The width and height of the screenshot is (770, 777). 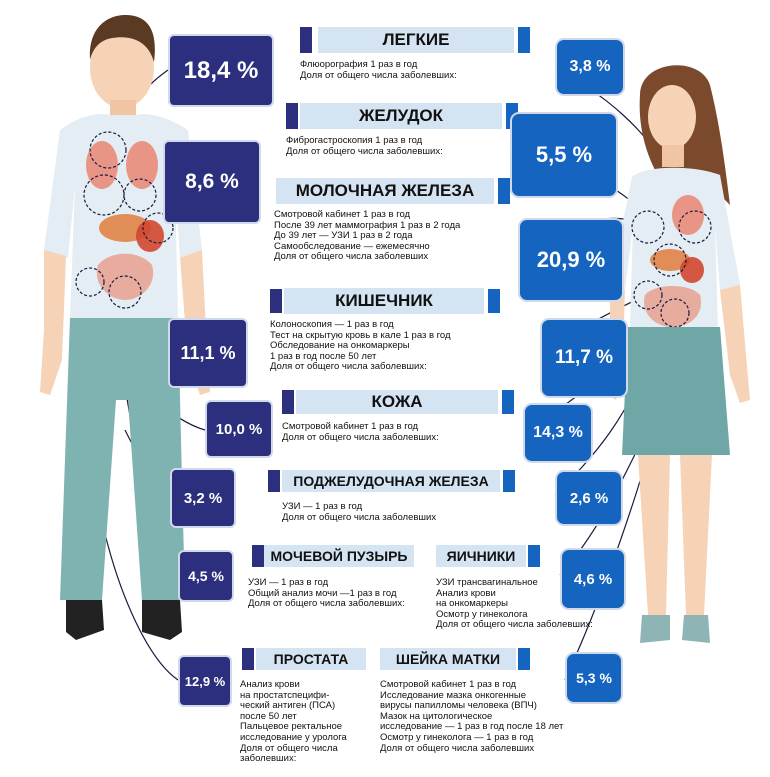 I want to click on lungs-tab-right, so click(x=524, y=40).